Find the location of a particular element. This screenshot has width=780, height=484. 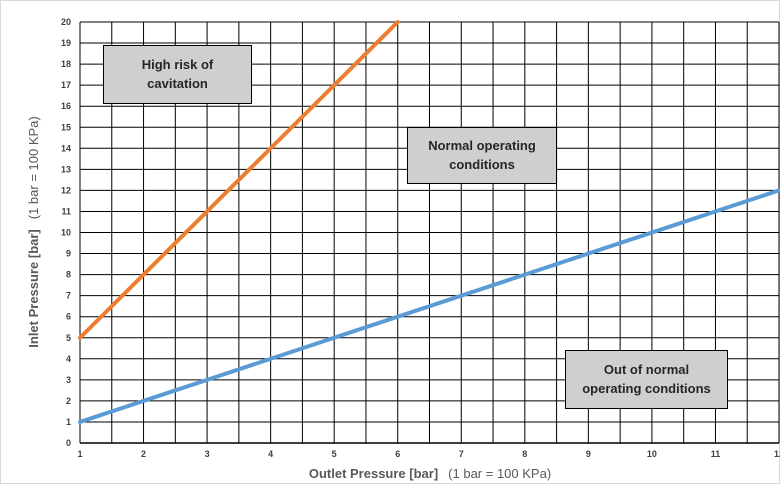

annotation-line: cavitation is located at coordinates (177, 83).